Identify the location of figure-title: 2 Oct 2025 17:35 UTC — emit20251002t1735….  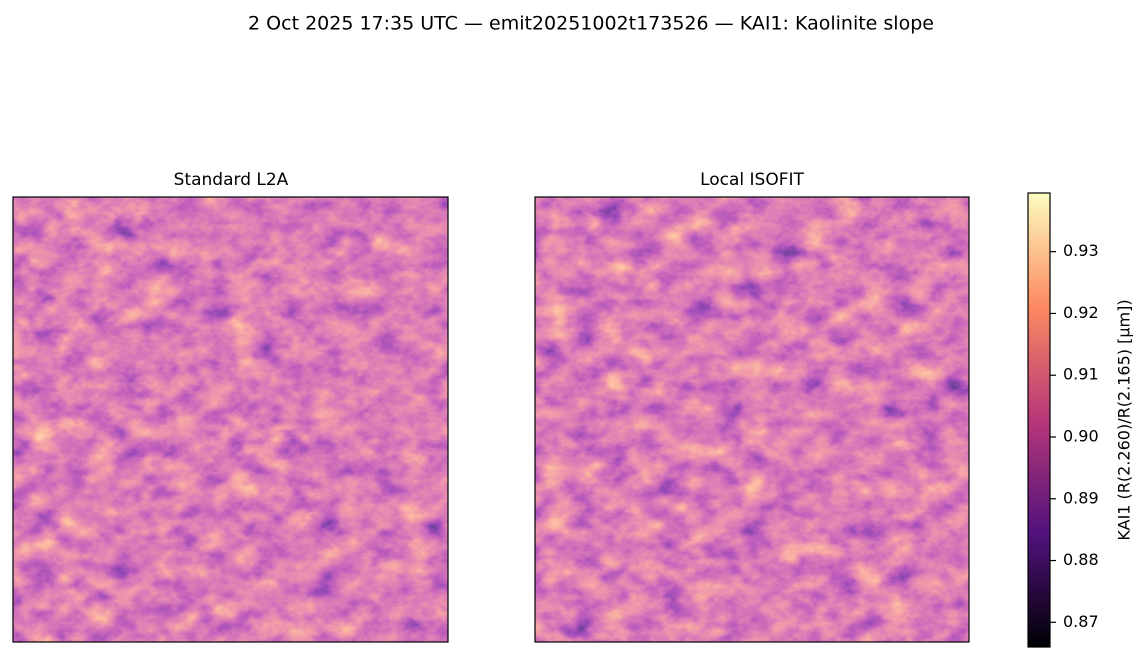
(591, 24).